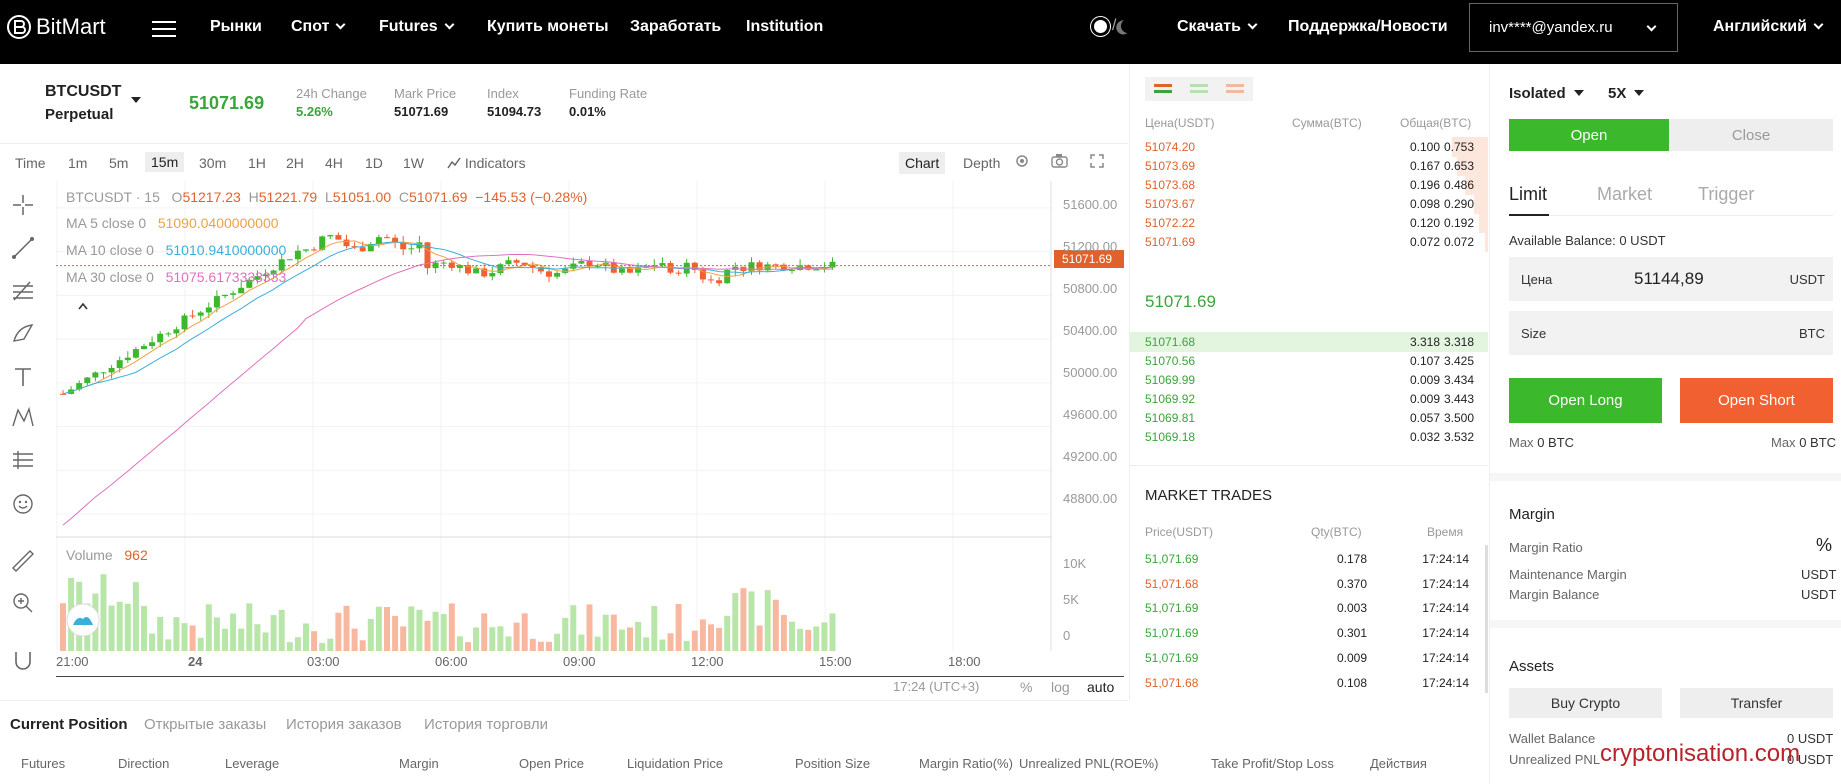  What do you see at coordinates (176, 277) in the screenshot?
I see `ma30-legend: MA 30 close 0 51075.6173333333` at bounding box center [176, 277].